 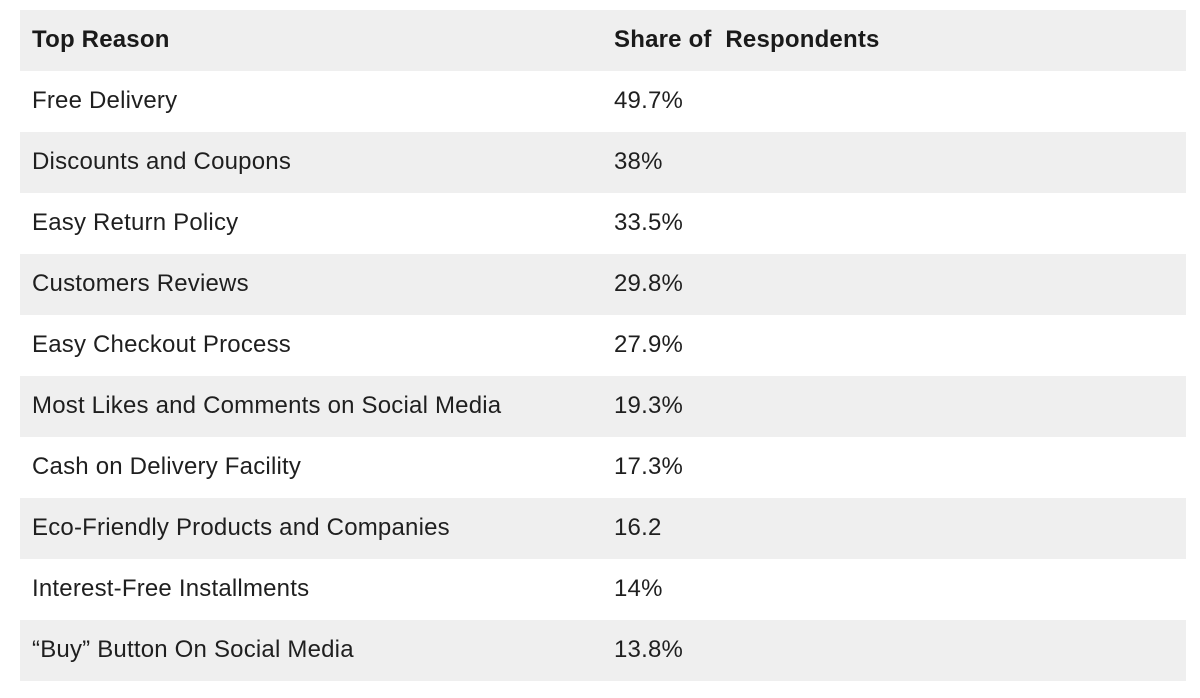 What do you see at coordinates (649, 223) in the screenshot?
I see `share-cell: 33.5%` at bounding box center [649, 223].